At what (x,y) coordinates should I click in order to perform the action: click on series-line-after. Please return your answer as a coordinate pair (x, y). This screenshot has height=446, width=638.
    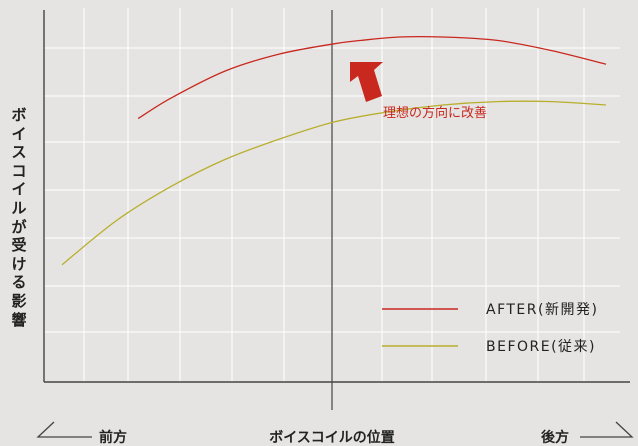
    Looking at the image, I should click on (372, 77).